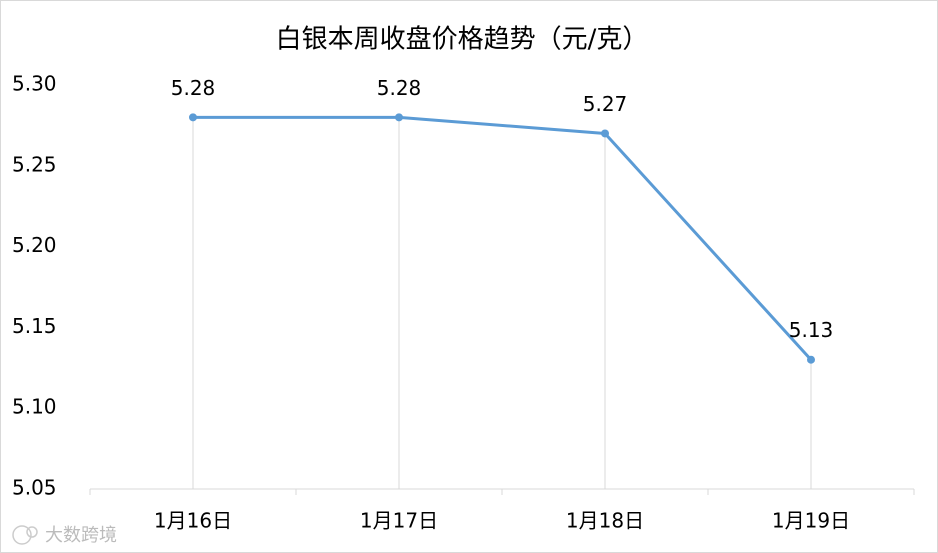 Image resolution: width=938 pixels, height=553 pixels. Describe the element at coordinates (399, 521) in the screenshot. I see `x-tick-label: 1月17日` at that location.